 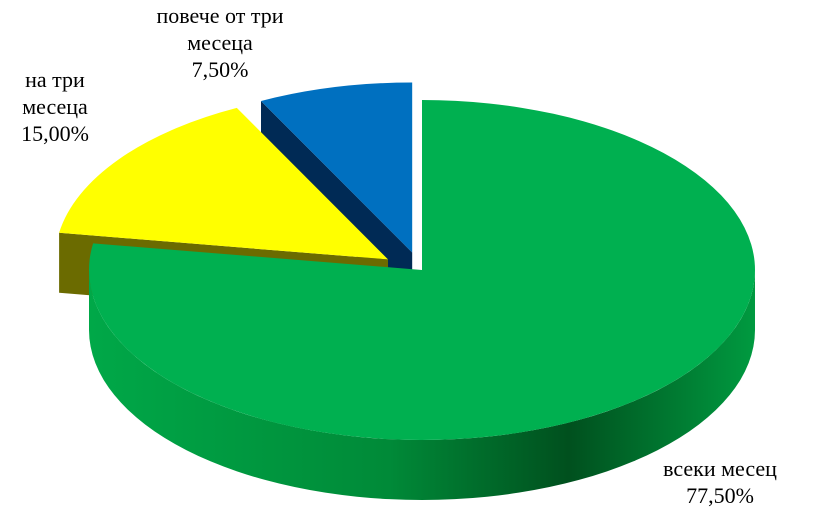 I want to click on data-label: на три месеца 15,00%, so click(x=55, y=106).